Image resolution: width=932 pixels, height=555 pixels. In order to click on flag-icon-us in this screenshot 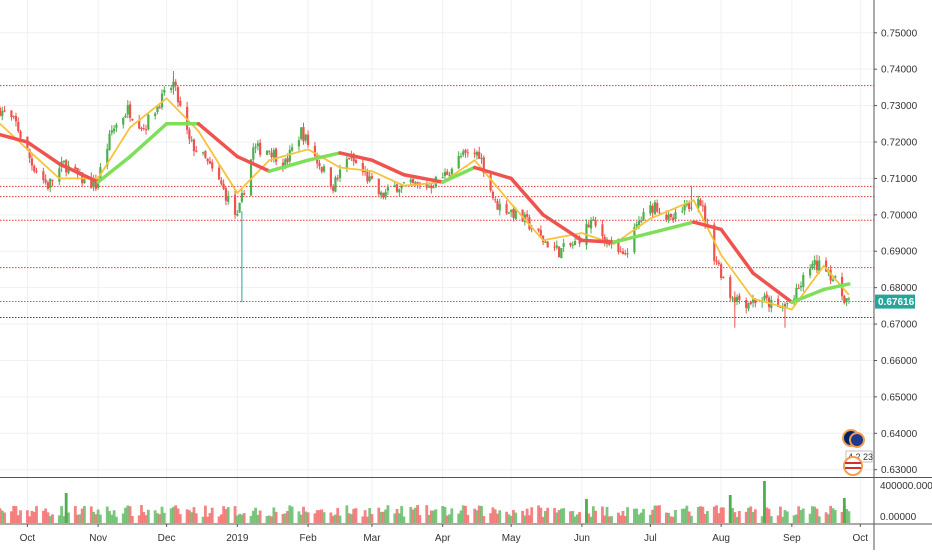, I will do `click(853, 466)`.